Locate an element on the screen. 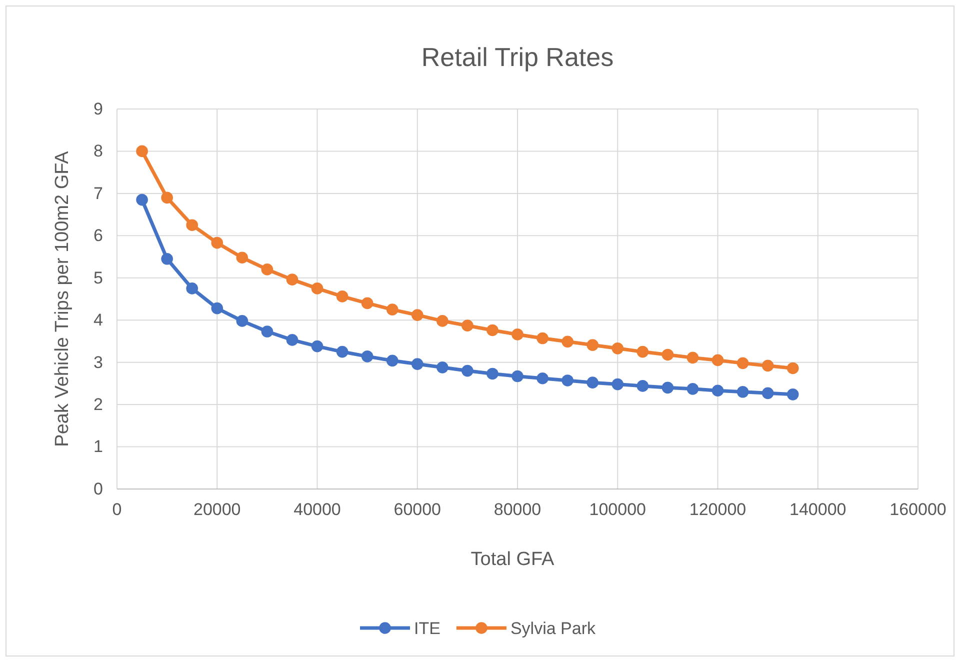 The height and width of the screenshot is (662, 960). y-tick-label: 7 is located at coordinates (98, 193).